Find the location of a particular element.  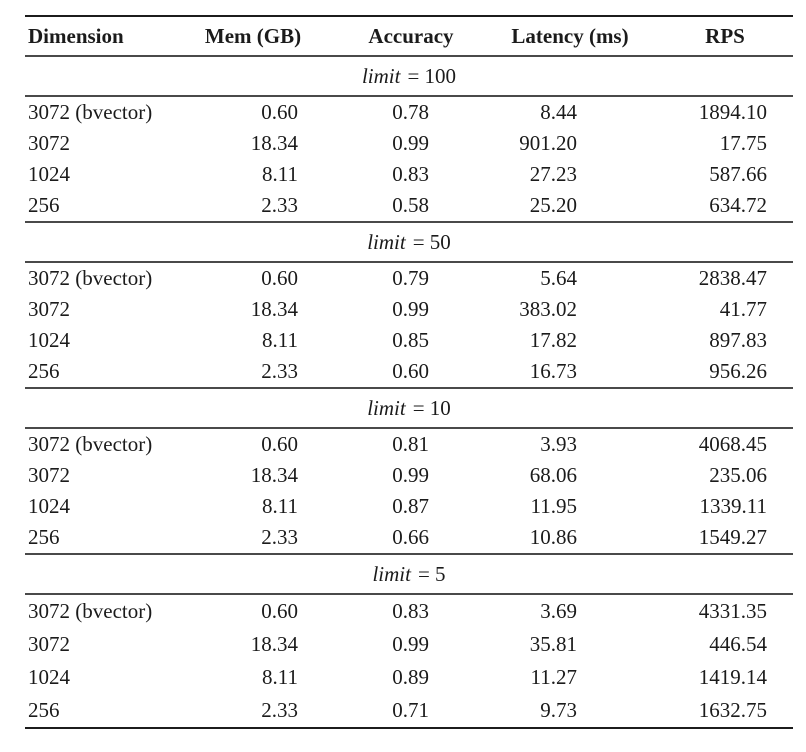

cell-latency: 5.64 is located at coordinates (558, 277).